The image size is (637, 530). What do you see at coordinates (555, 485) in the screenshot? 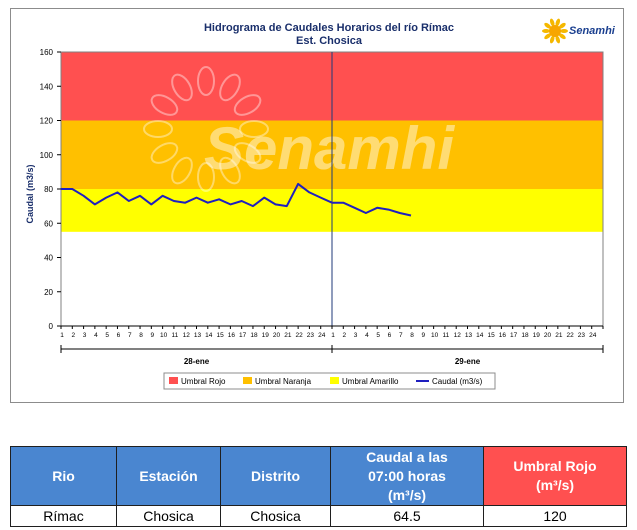
I see `header-umbral-line2: (m³/s)` at bounding box center [555, 485].